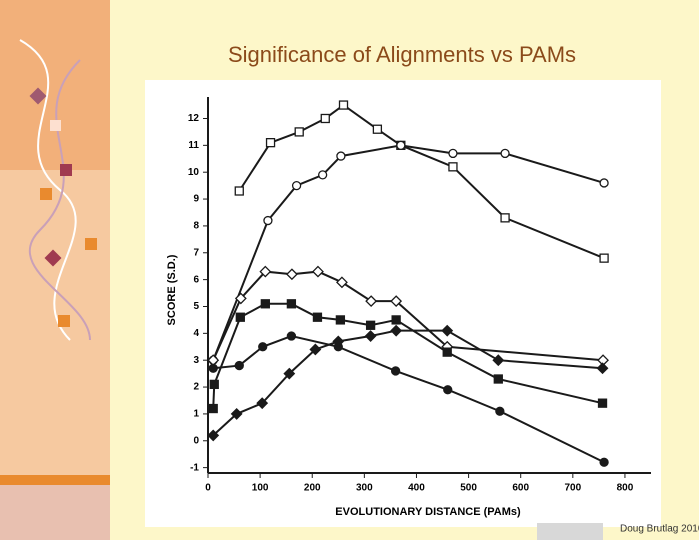 The image size is (699, 540). I want to click on y-tick-label: 11, so click(193, 145).